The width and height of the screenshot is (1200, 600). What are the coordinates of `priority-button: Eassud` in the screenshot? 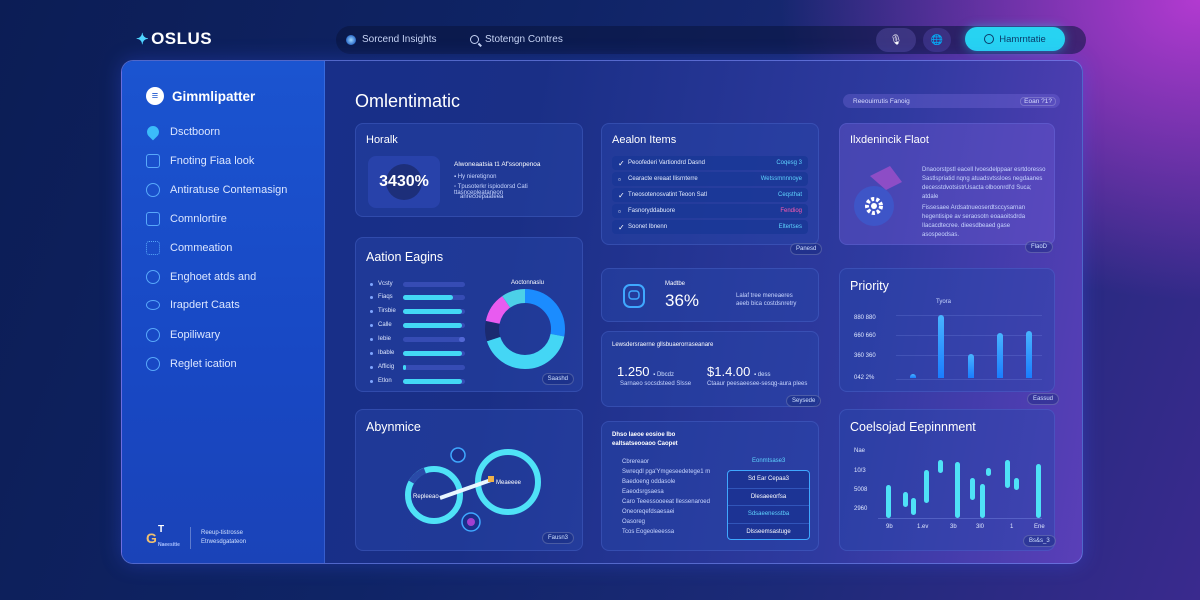 It's located at (1043, 399).